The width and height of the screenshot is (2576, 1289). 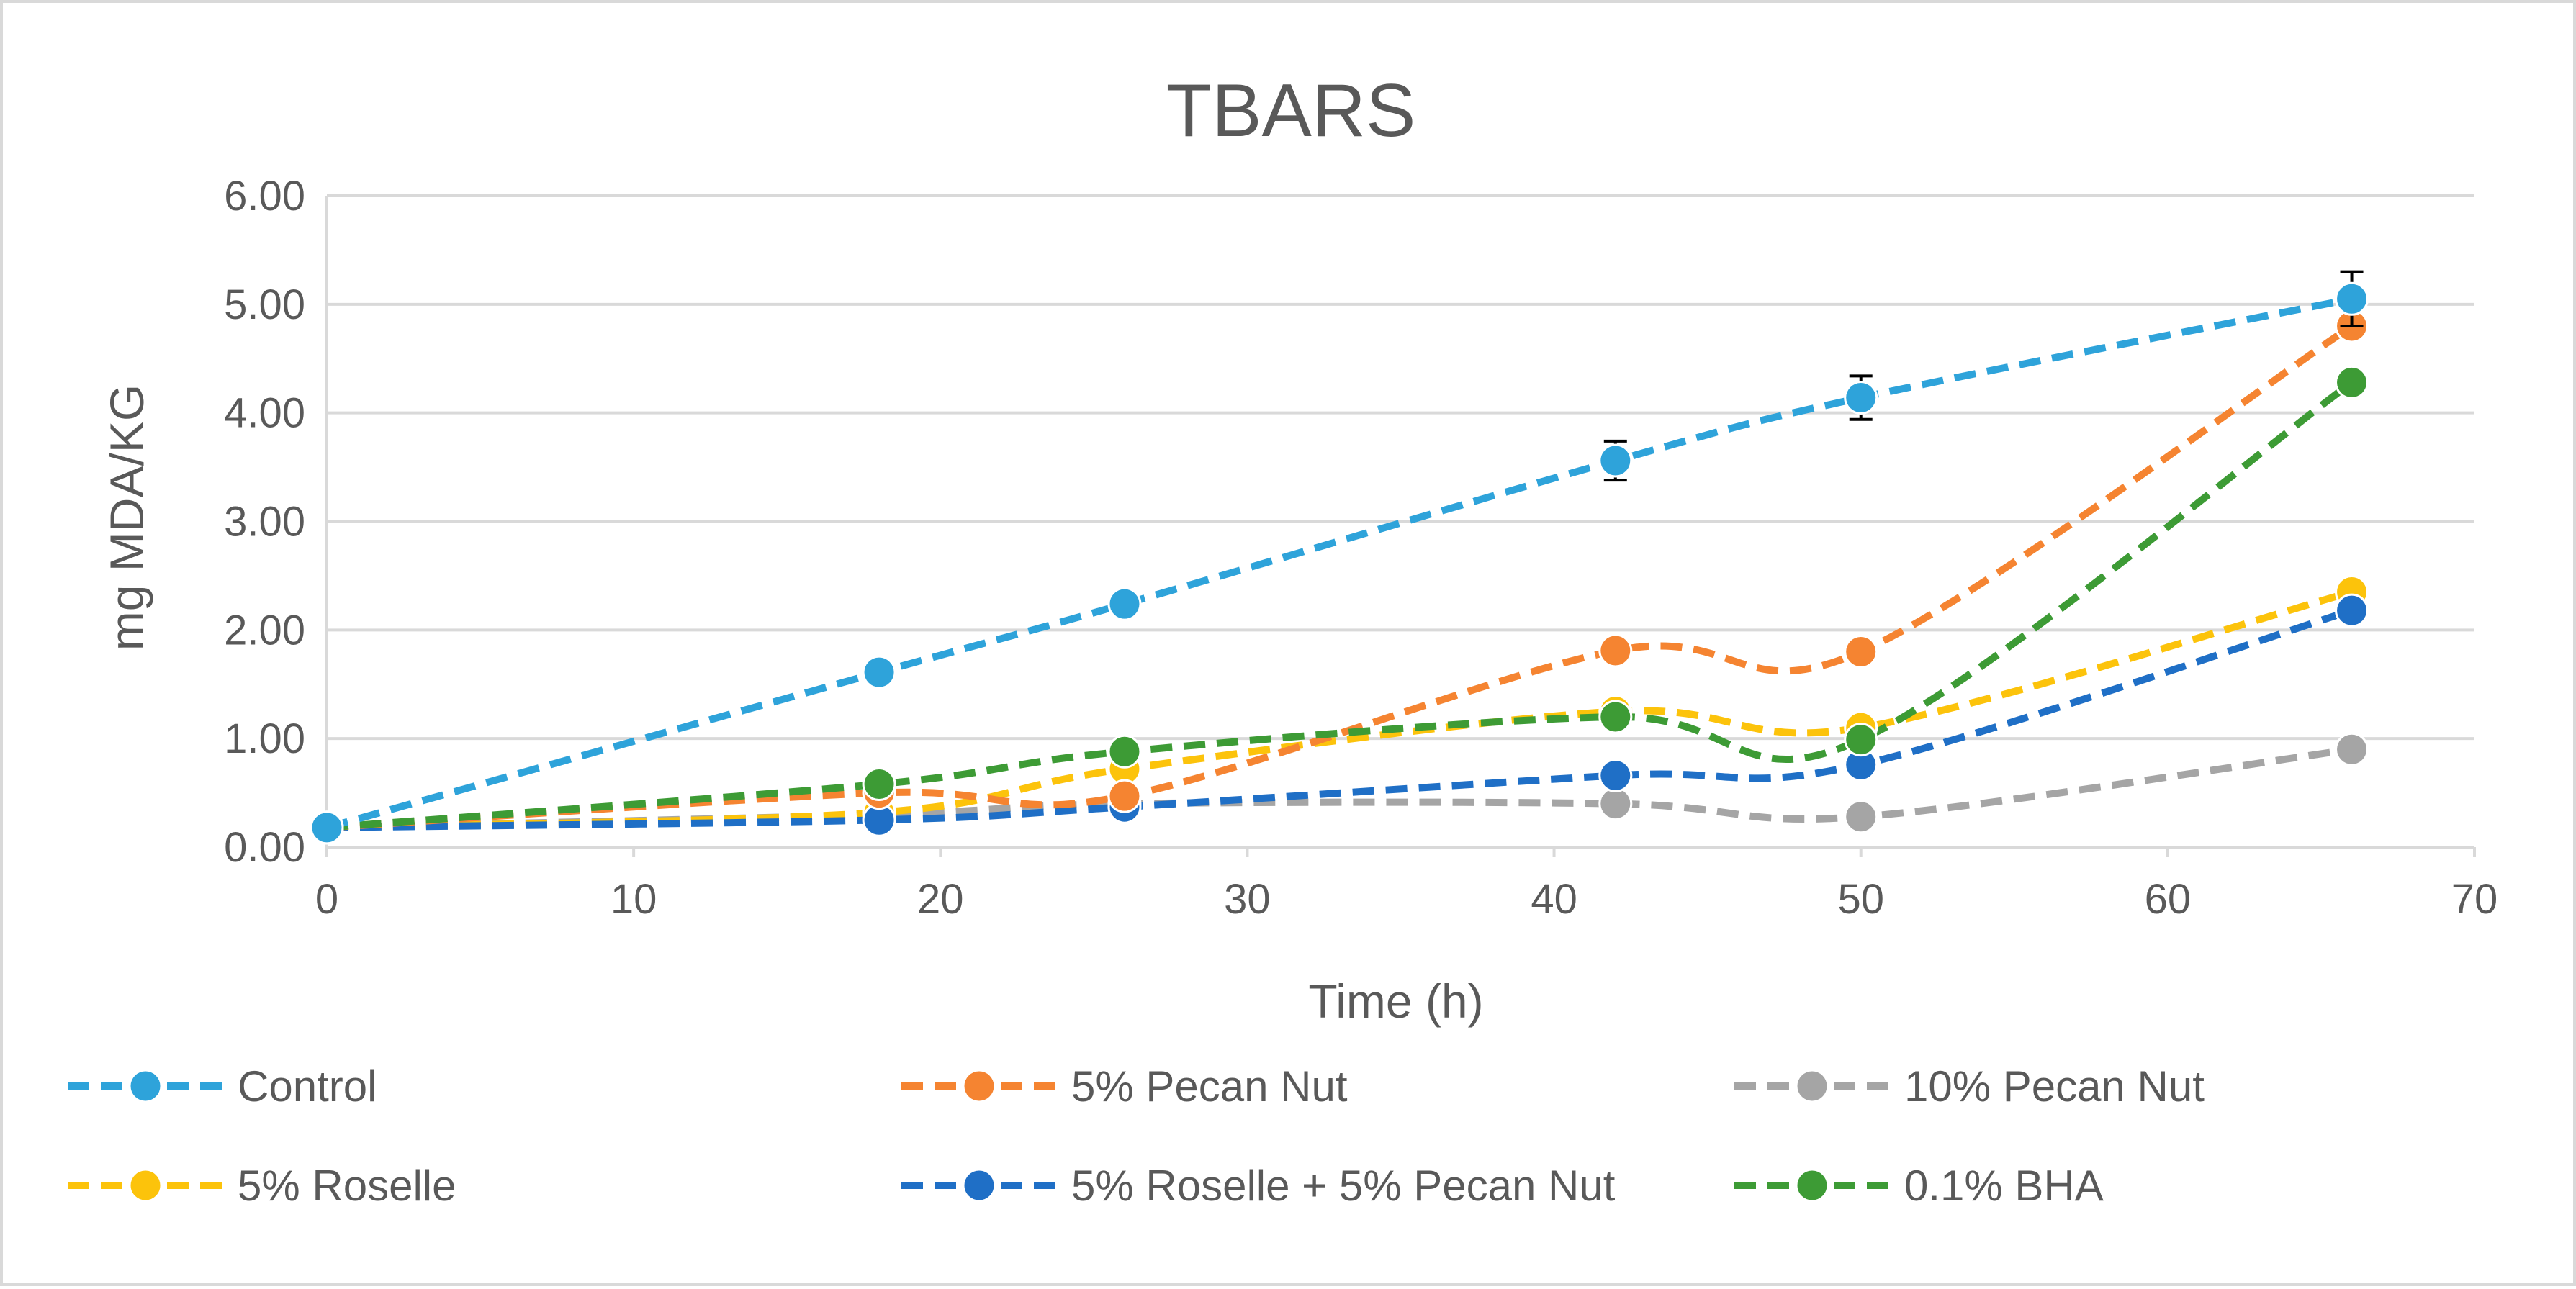 I want to click on y-tick-label: 1.00, so click(x=264, y=738).